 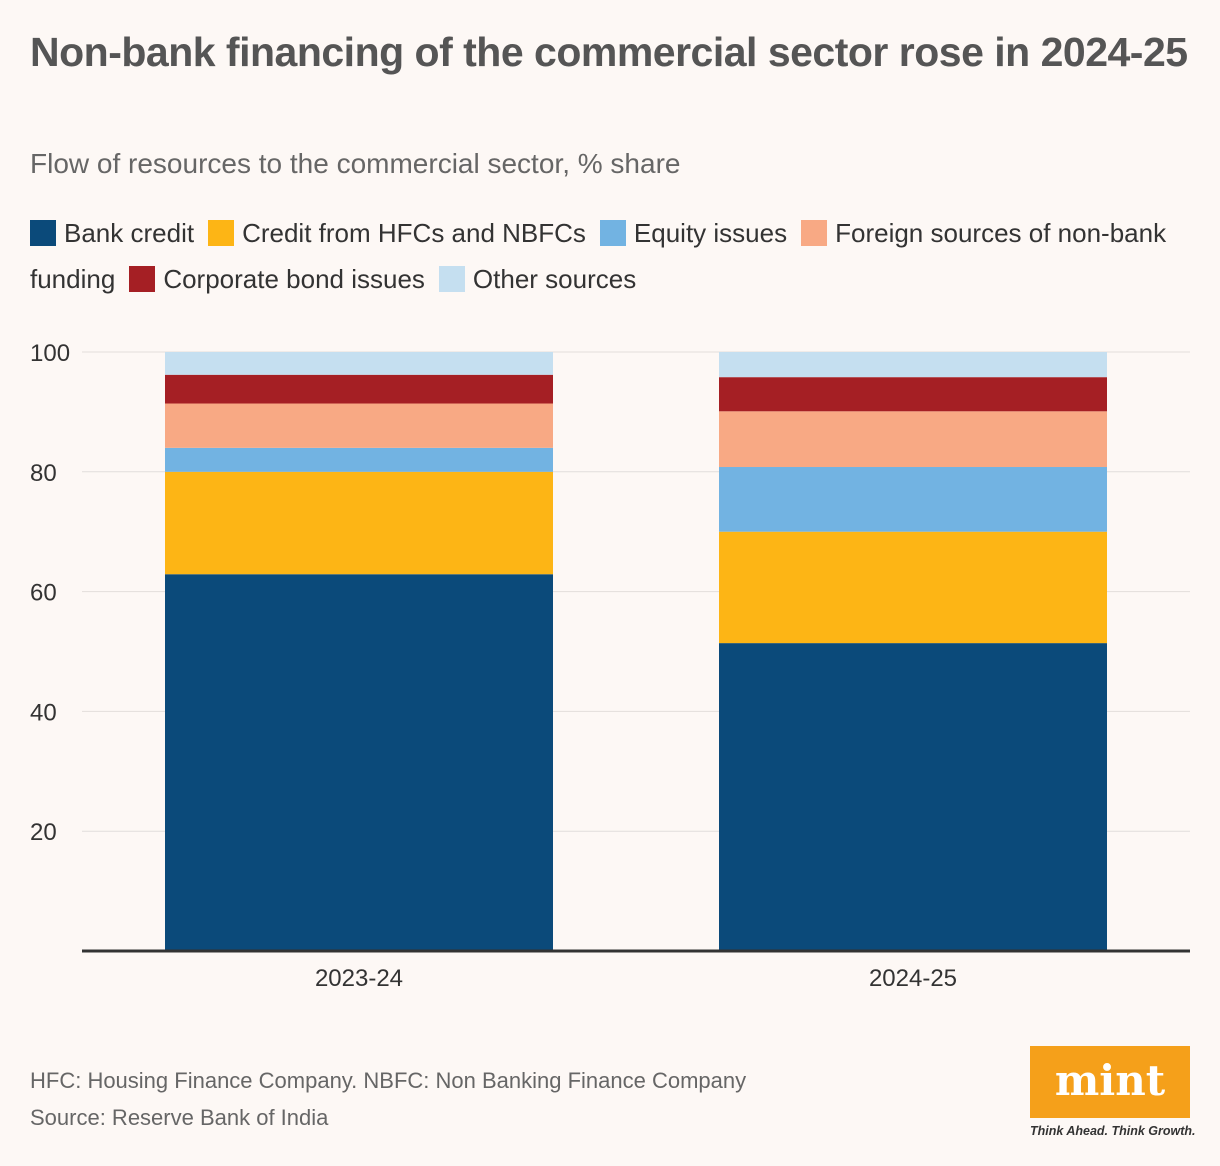 What do you see at coordinates (294, 279) in the screenshot?
I see `legend-label: Corporate bond issues` at bounding box center [294, 279].